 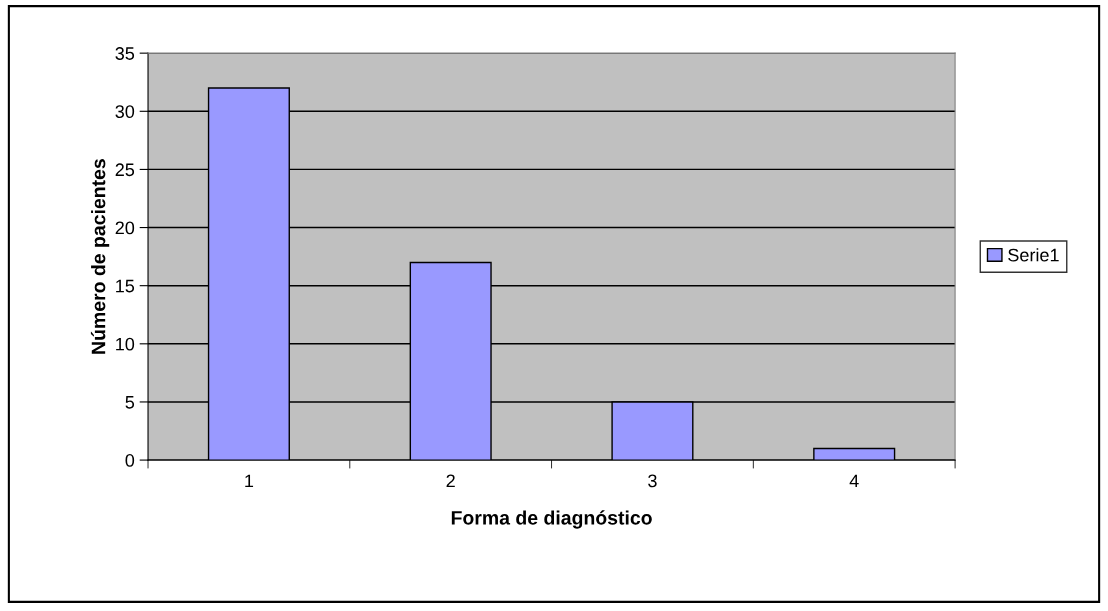 I want to click on y-tick-label: 5, so click(x=130, y=402).